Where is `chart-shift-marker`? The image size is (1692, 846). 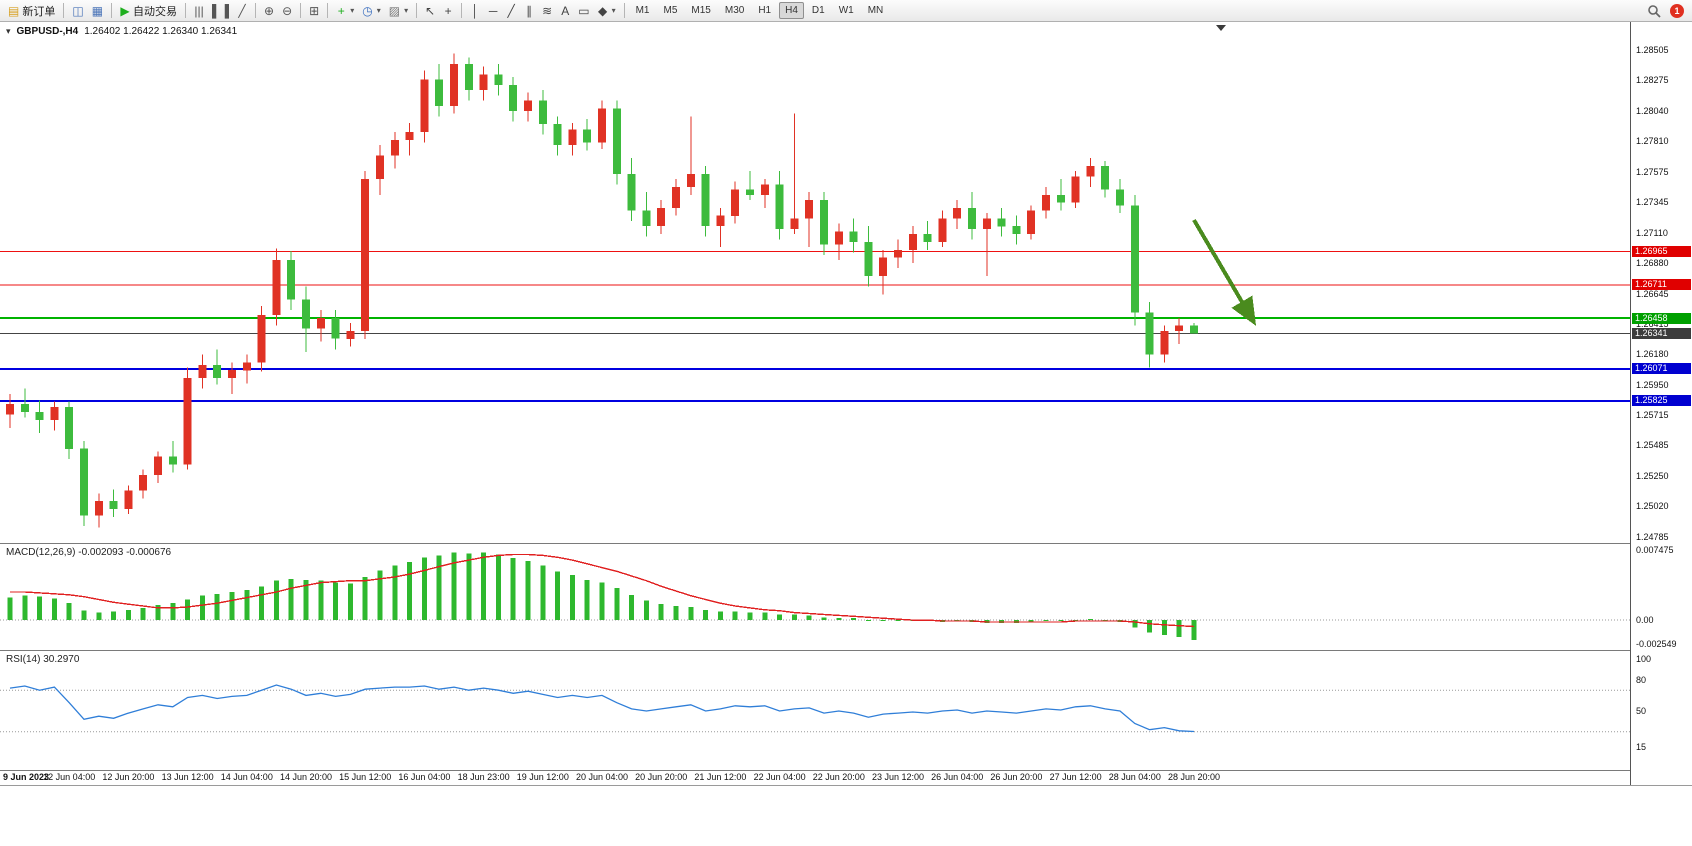
chart-shift-marker is located at coordinates (1221, 28).